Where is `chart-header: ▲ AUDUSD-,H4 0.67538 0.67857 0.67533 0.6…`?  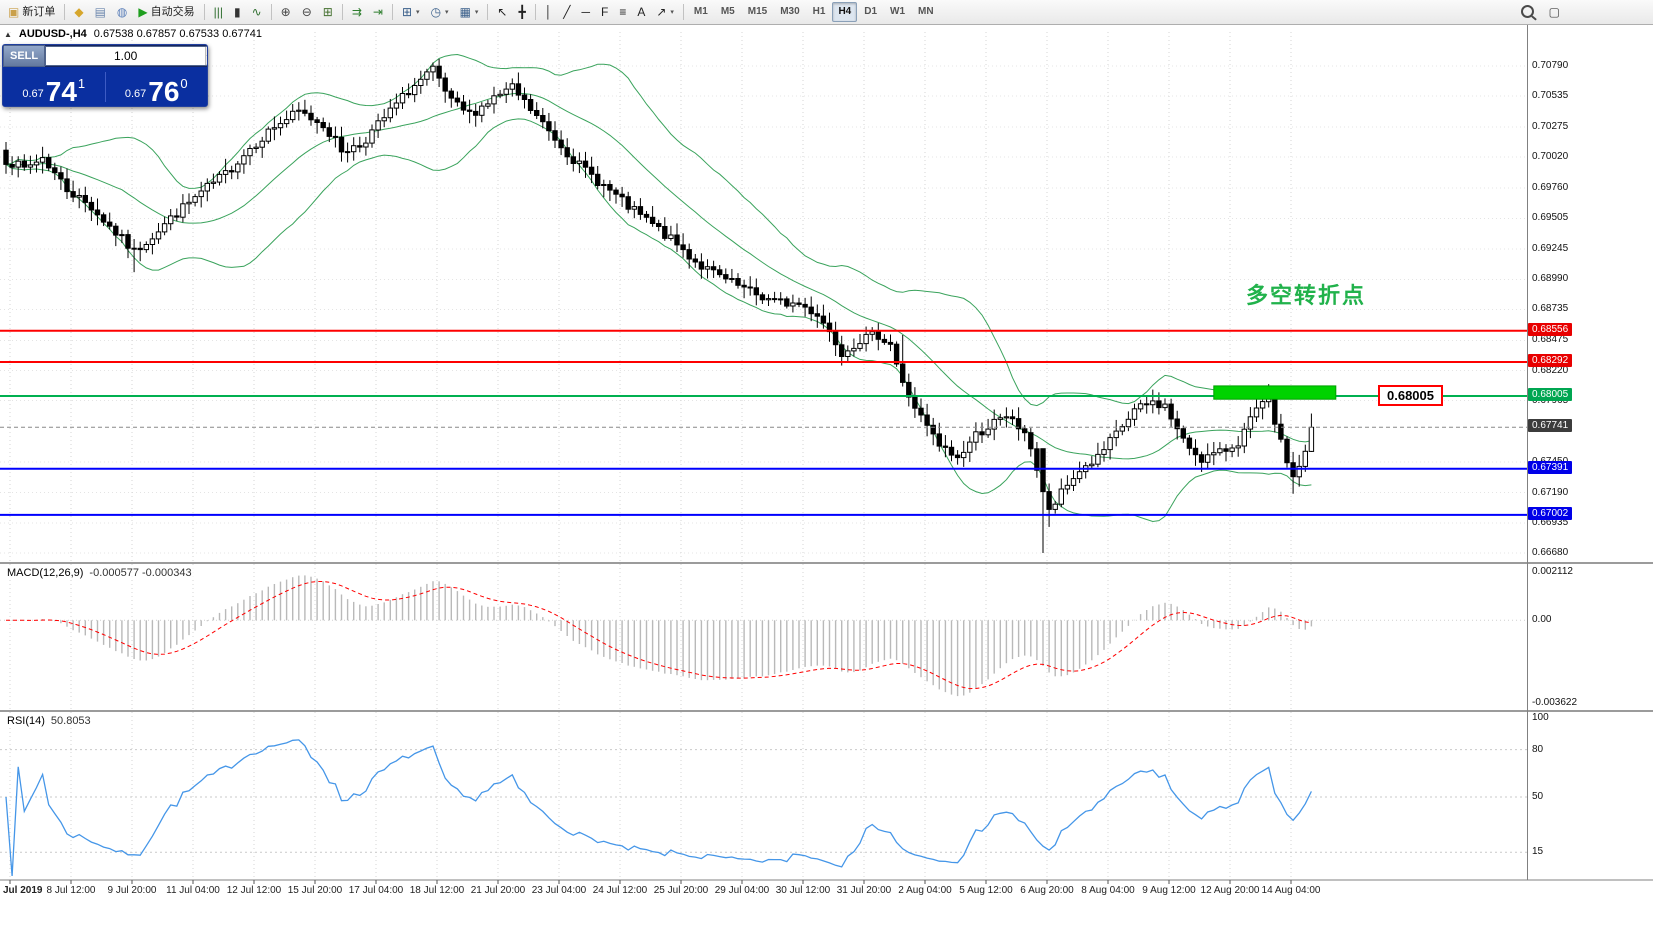
chart-header: ▲ AUDUSD-,H4 0.67538 0.67857 0.67533 0.6… is located at coordinates (133, 34).